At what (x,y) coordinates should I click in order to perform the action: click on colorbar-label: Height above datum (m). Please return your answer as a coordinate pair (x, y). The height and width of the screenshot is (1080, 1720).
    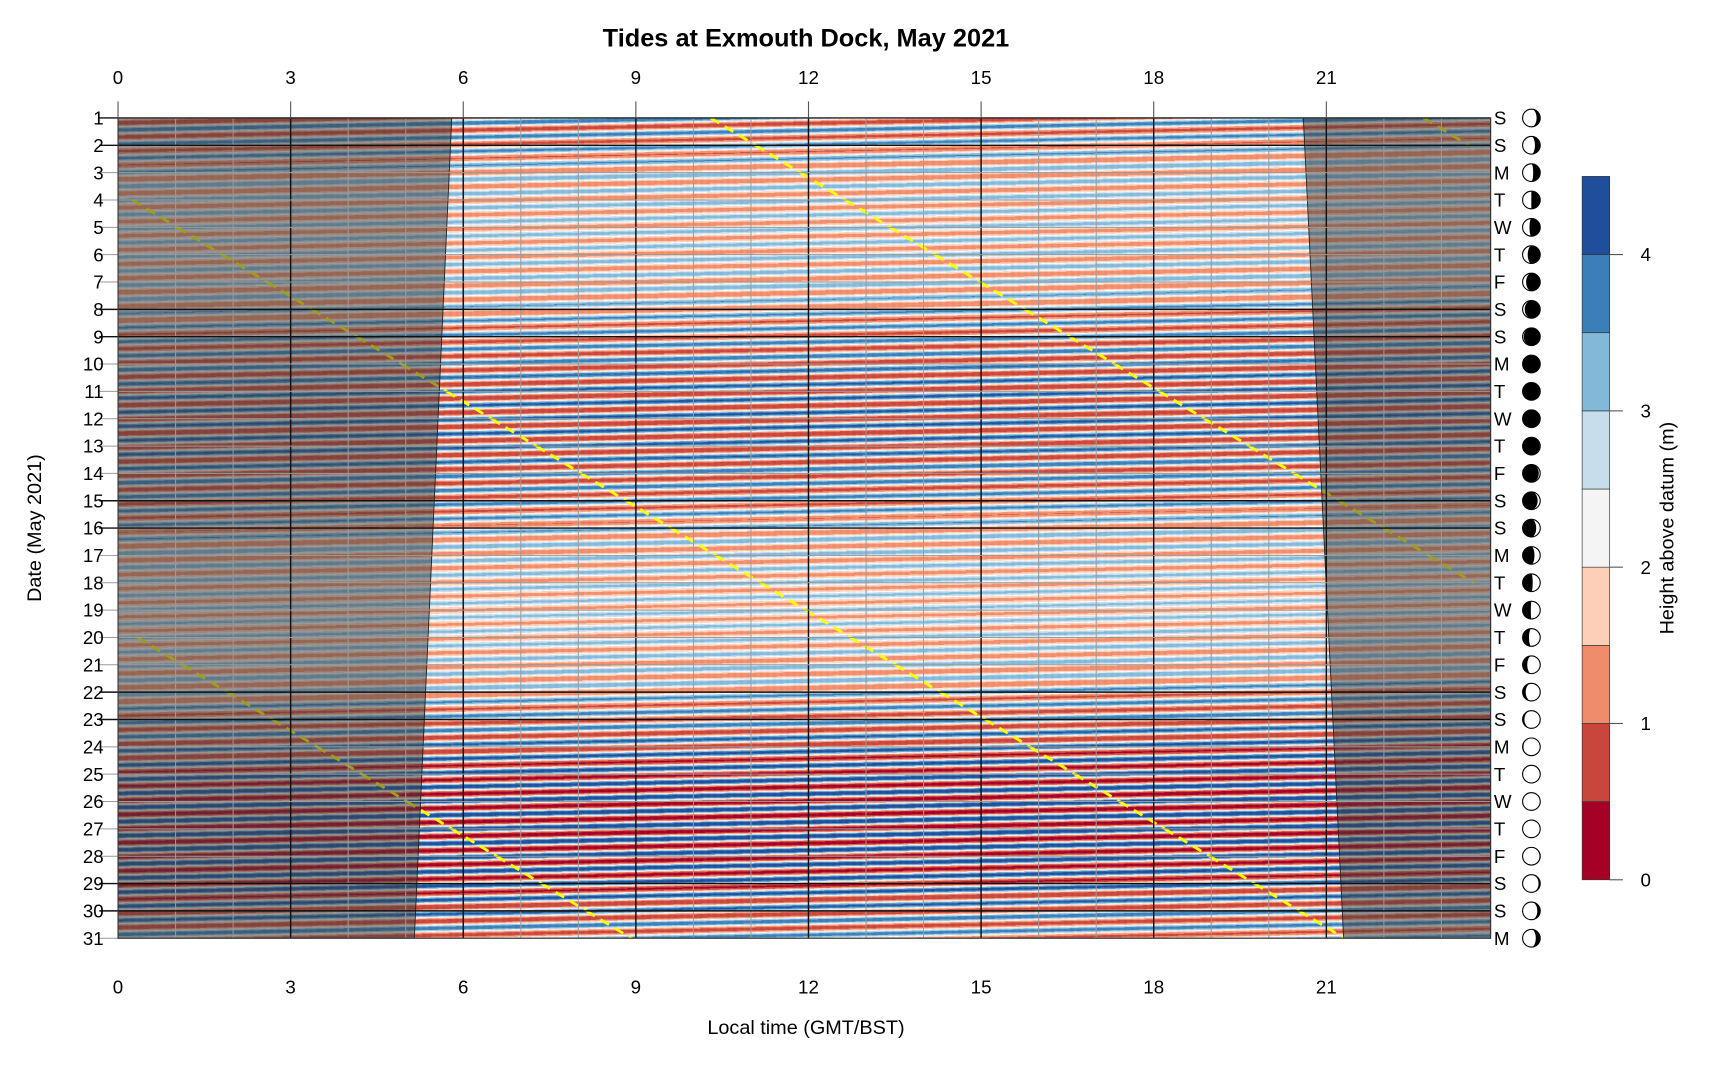
    Looking at the image, I should click on (1668, 528).